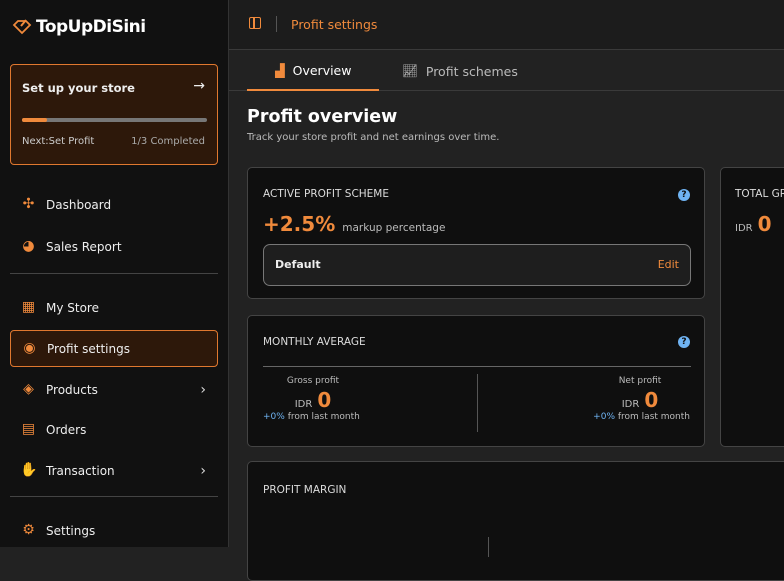 This screenshot has width=784, height=581. What do you see at coordinates (298, 264) in the screenshot?
I see `scheme-name: Default` at bounding box center [298, 264].